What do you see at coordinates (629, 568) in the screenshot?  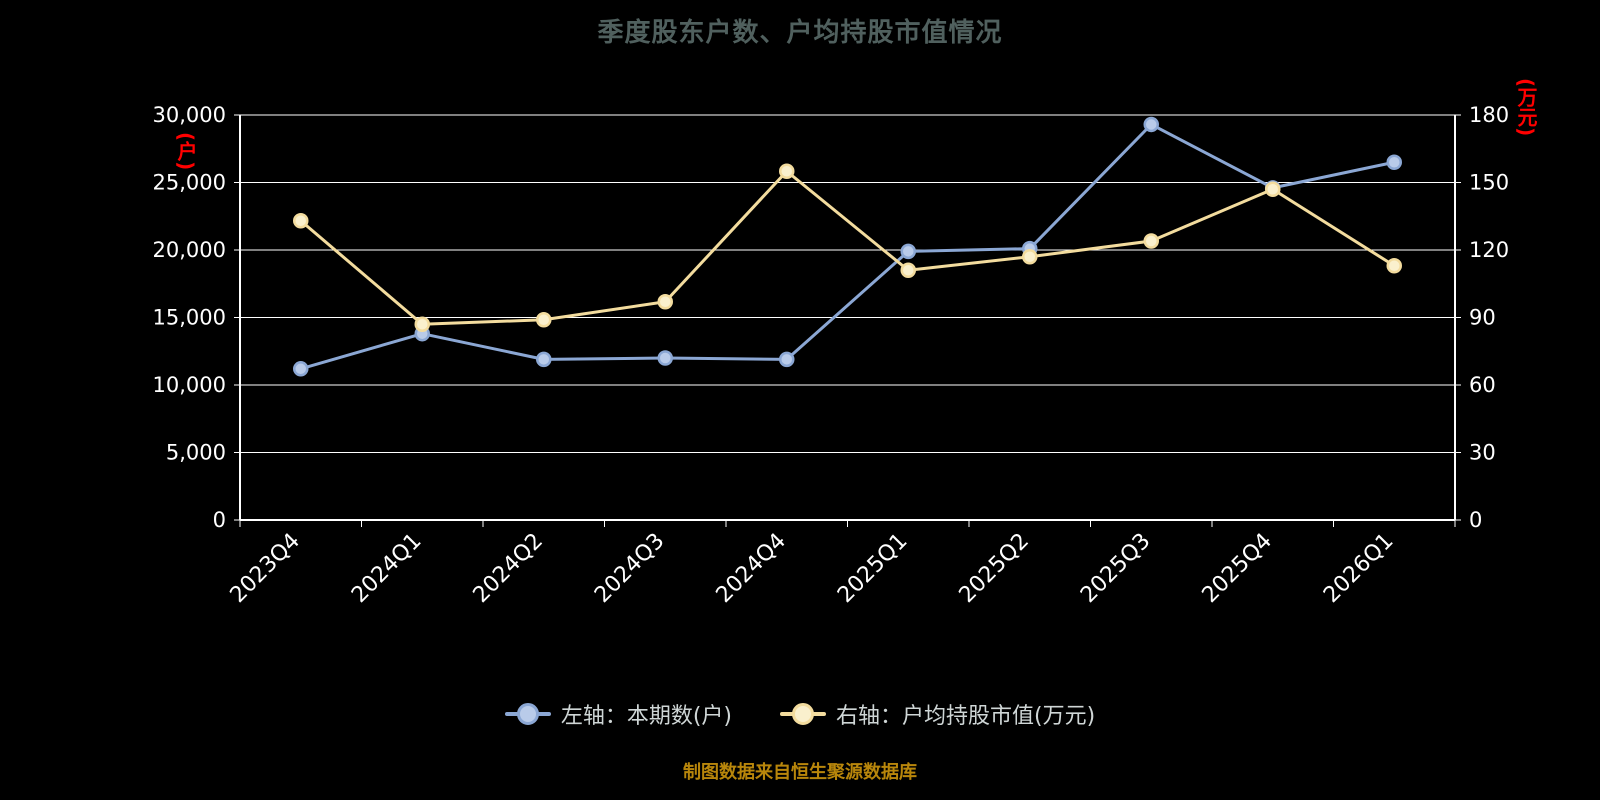 I see `x-axis-category-label: 2024Q3` at bounding box center [629, 568].